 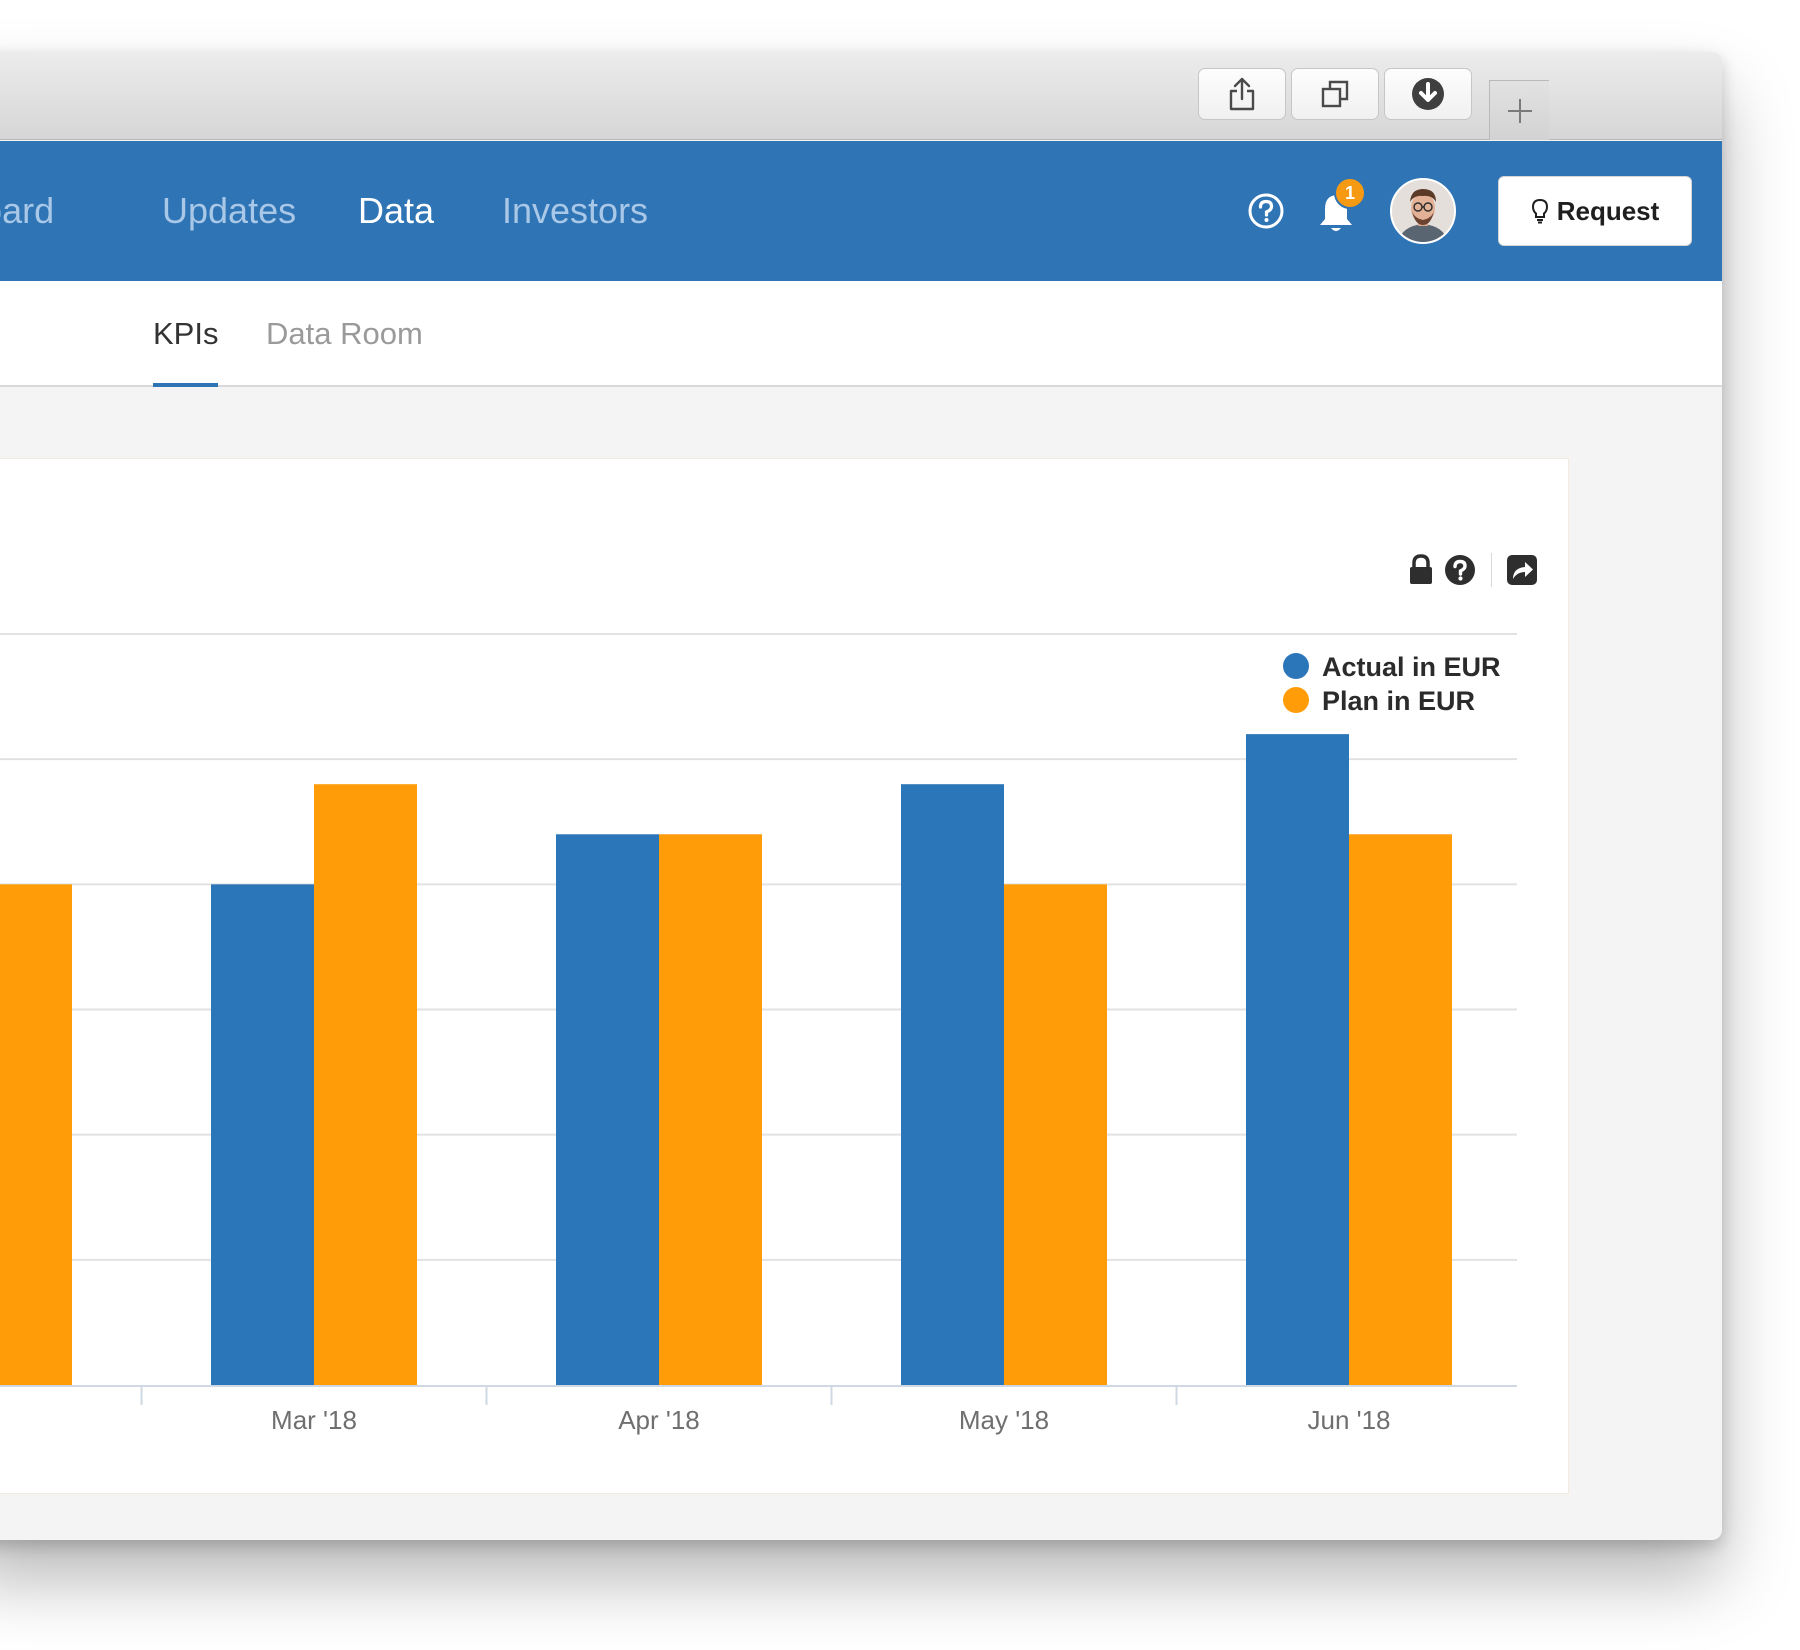 I want to click on tab-data-room: Data Room, so click(x=344, y=333).